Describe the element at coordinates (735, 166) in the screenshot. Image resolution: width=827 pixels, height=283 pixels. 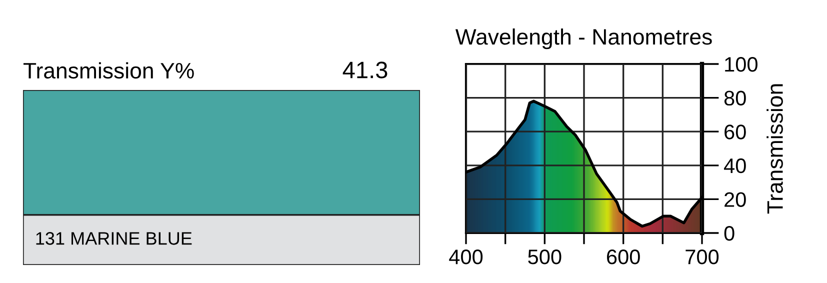
I see `y-tick-label: 40` at that location.